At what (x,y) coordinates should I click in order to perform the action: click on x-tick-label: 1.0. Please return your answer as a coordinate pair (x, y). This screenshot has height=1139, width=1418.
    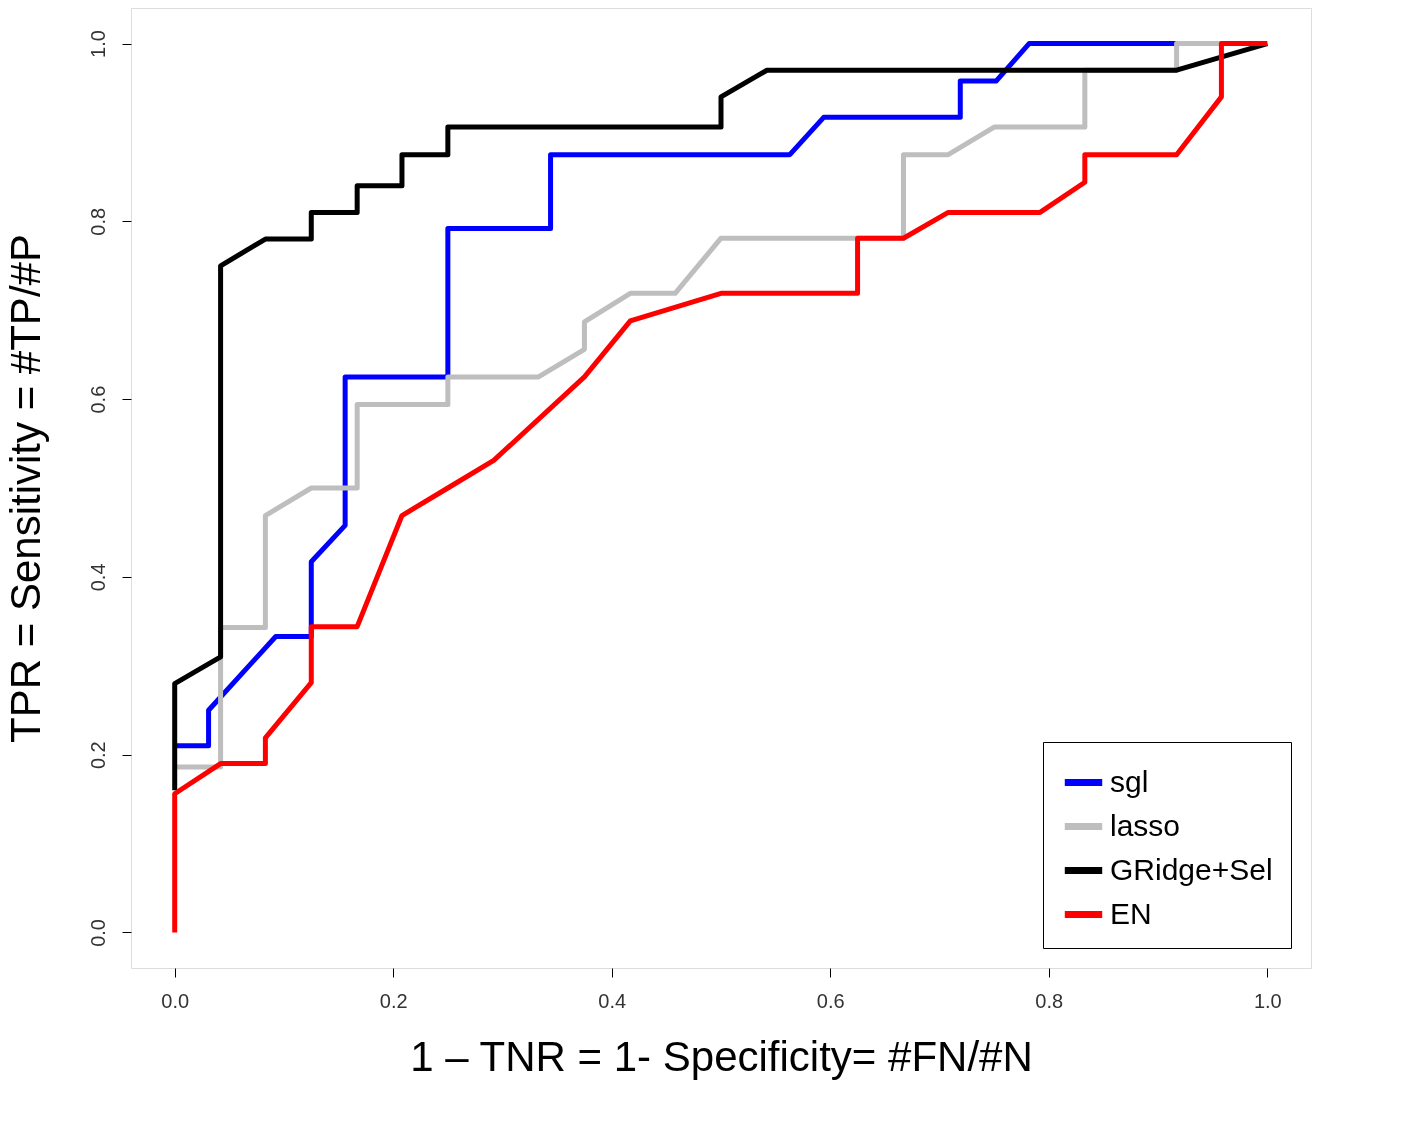
    Looking at the image, I should click on (1267, 1000).